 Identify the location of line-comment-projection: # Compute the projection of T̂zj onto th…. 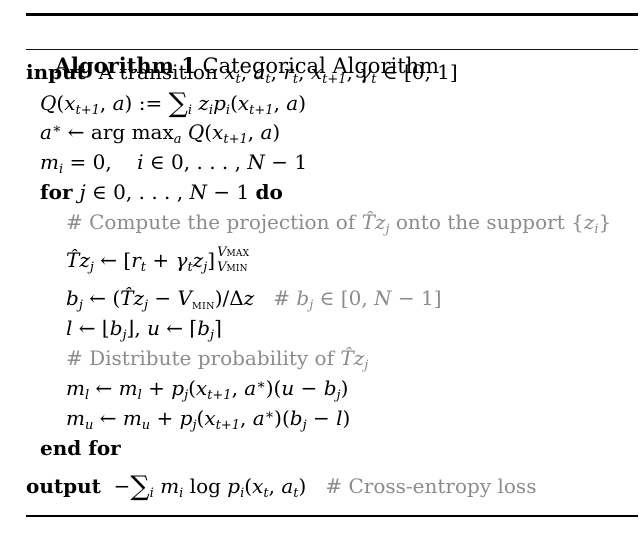
(339, 223).